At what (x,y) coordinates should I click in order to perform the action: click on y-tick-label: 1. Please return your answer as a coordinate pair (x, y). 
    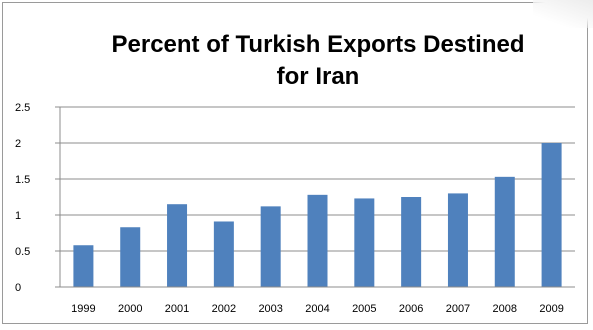
    Looking at the image, I should click on (18, 216).